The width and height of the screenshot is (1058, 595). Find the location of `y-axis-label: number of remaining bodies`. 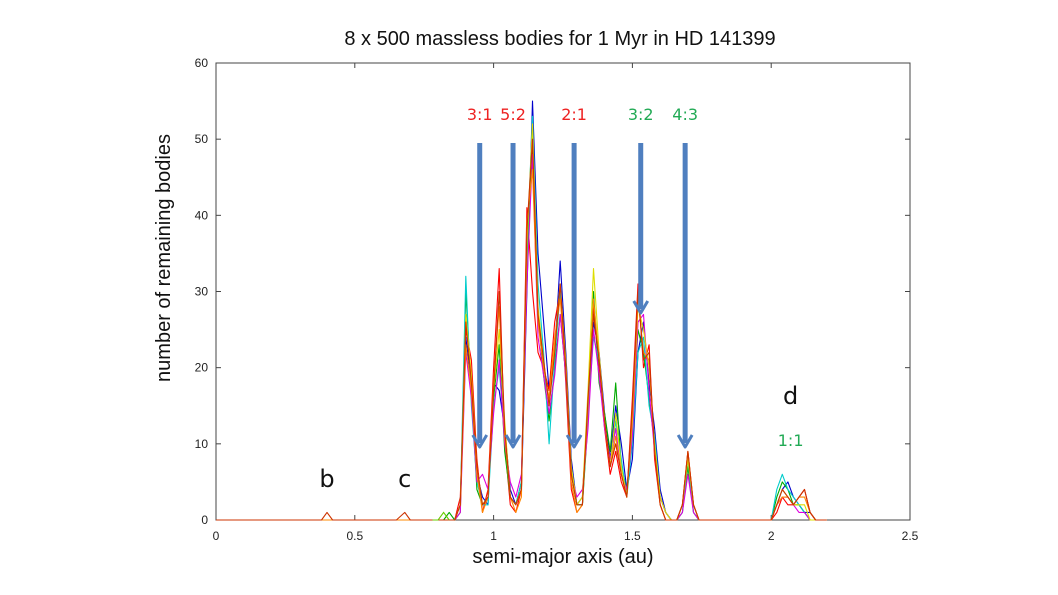

y-axis-label: number of remaining bodies is located at coordinates (164, 258).